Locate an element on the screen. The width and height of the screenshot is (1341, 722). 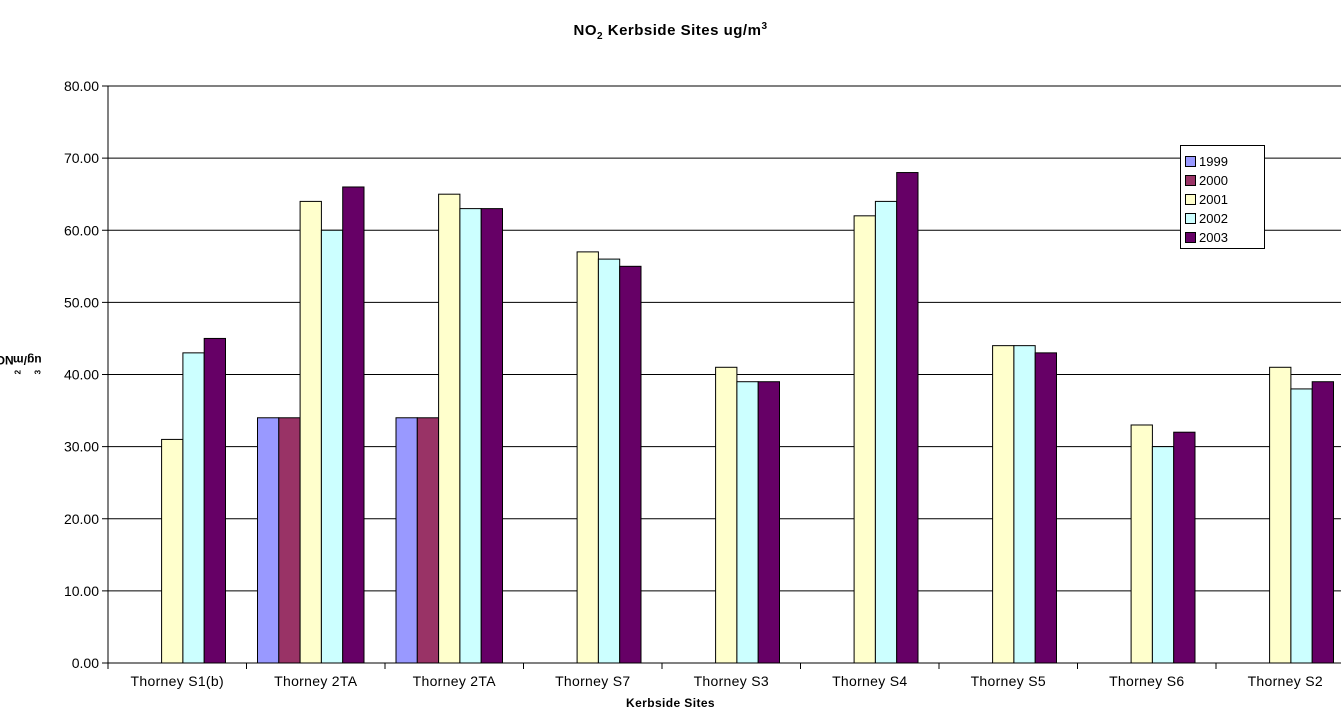
legend: 1999 2000 2001 2002 2003 is located at coordinates (1222, 197).